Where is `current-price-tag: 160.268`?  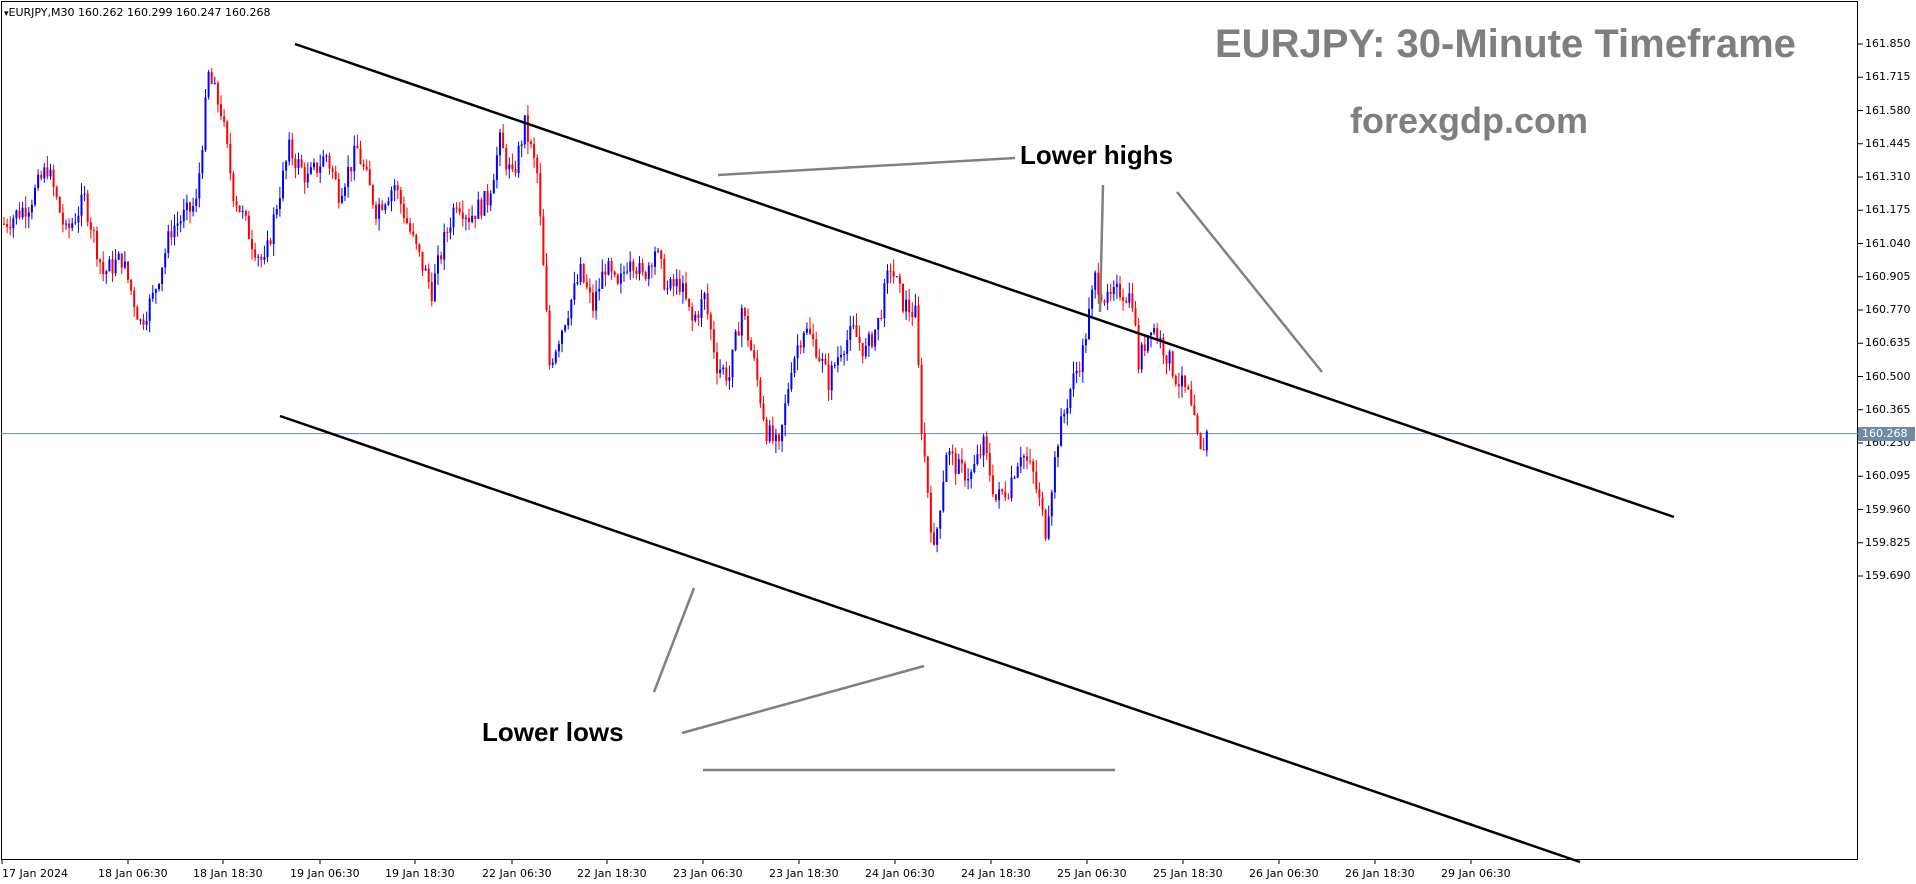
current-price-tag: 160.268 is located at coordinates (1886, 433).